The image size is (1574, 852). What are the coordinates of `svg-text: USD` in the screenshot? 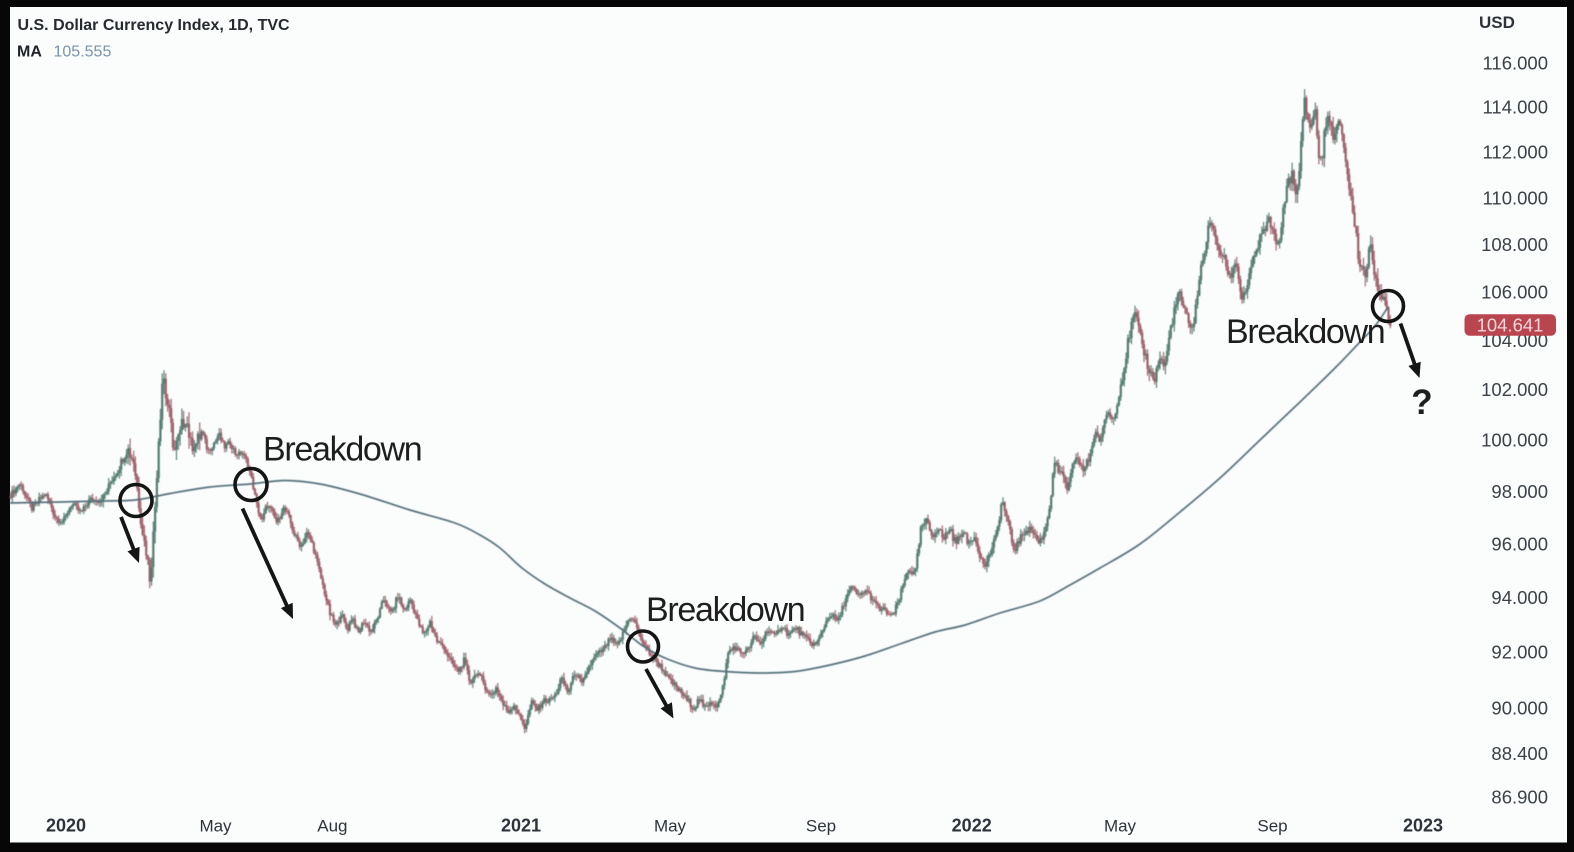 It's located at (1497, 22).